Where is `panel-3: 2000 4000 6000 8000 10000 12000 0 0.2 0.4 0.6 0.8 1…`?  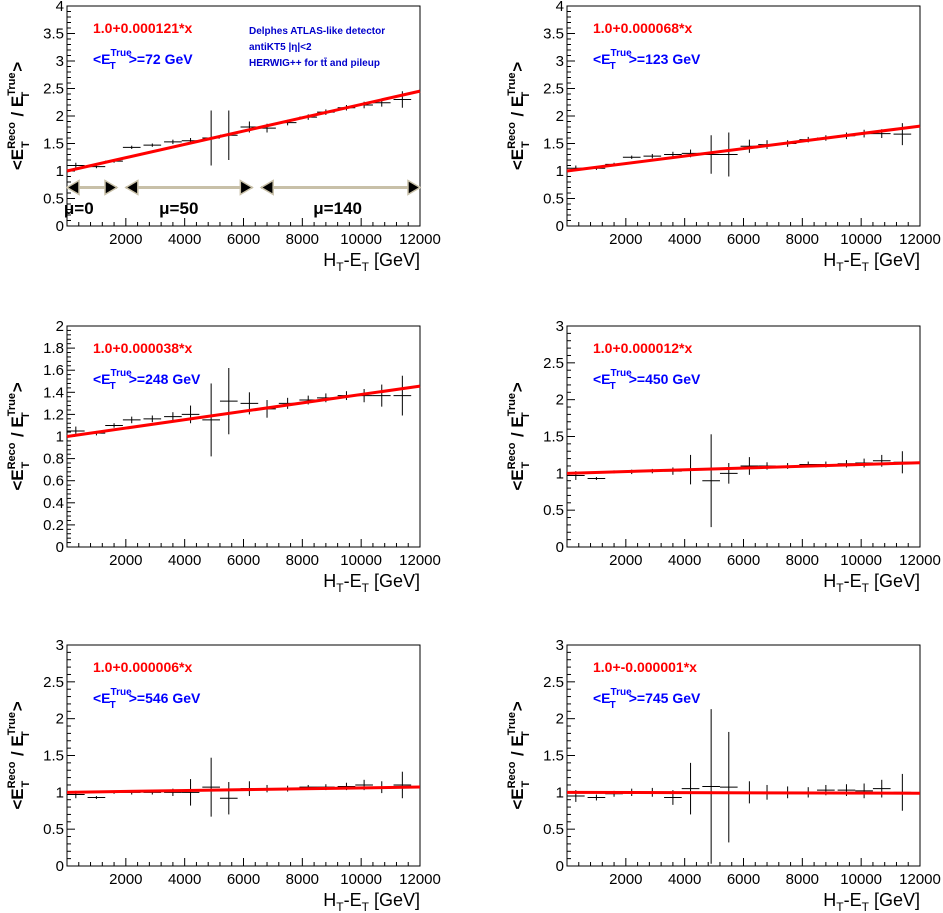
panel-3: 2000 4000 6000 8000 10000 12000 0 0.2 0.4 0.6 0.8 1… is located at coordinates (223, 456).